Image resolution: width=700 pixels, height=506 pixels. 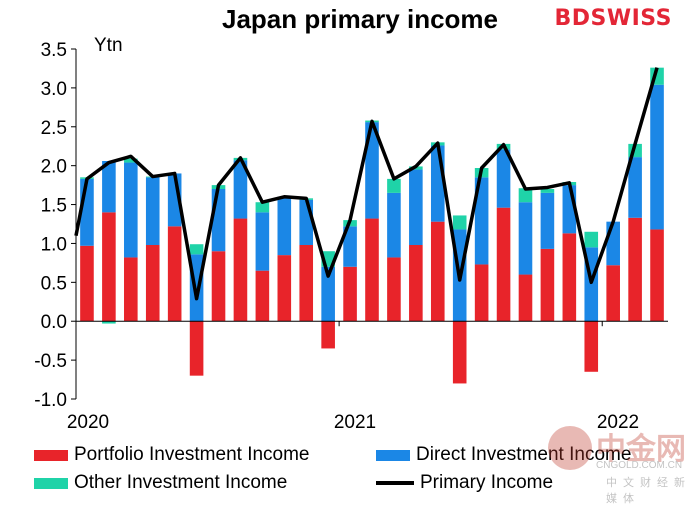 I want to click on legend-label-portfolio: Portfolio Investment Income, so click(x=192, y=454).